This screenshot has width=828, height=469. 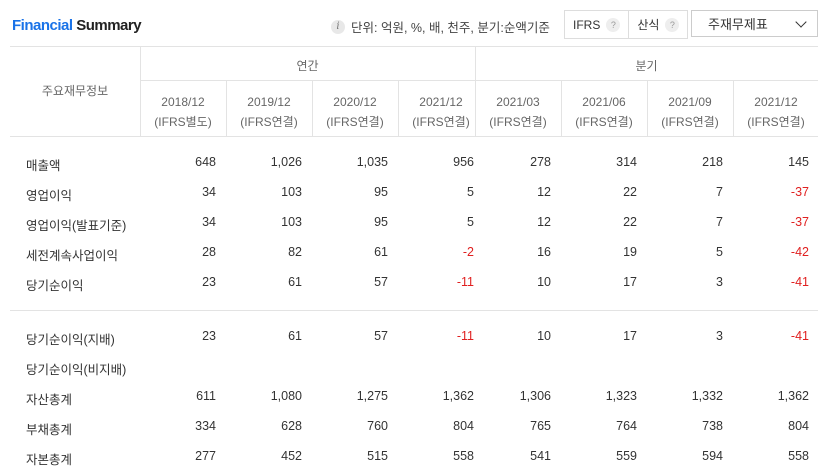 What do you see at coordinates (540, 456) in the screenshot?
I see `table-cell: 541` at bounding box center [540, 456].